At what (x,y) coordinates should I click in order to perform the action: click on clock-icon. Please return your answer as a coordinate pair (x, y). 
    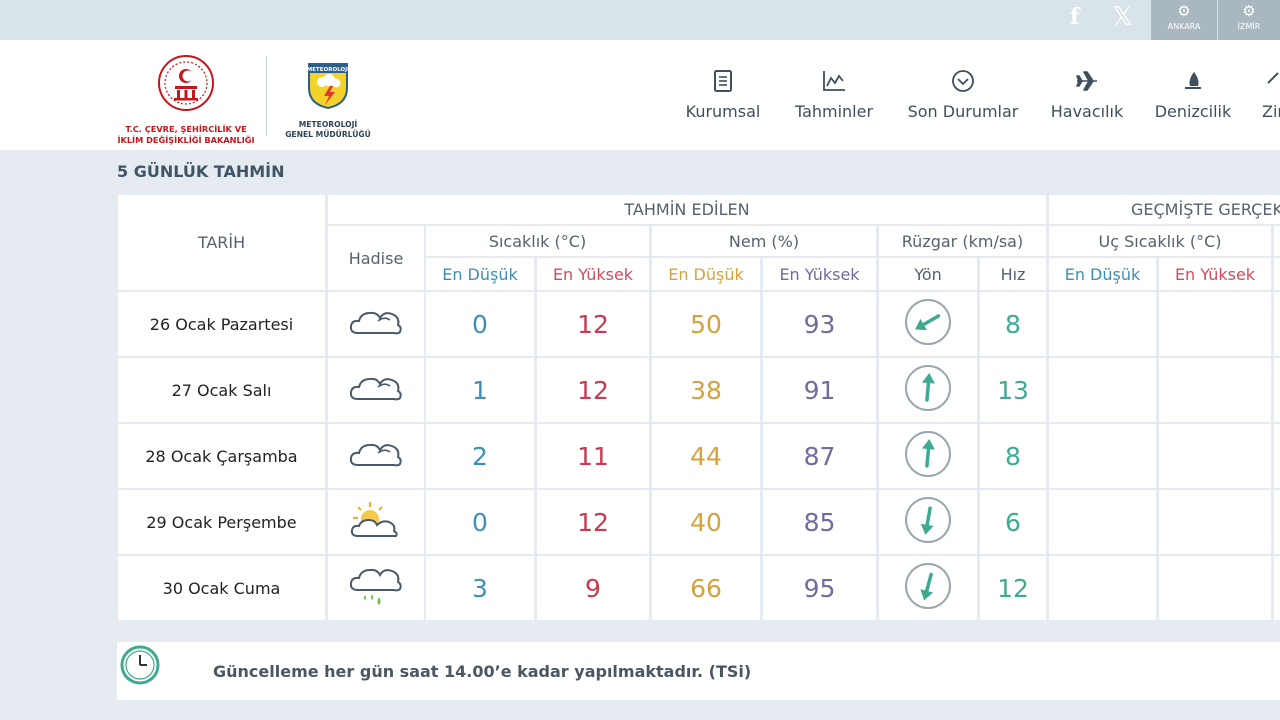
    Looking at the image, I should click on (140, 665).